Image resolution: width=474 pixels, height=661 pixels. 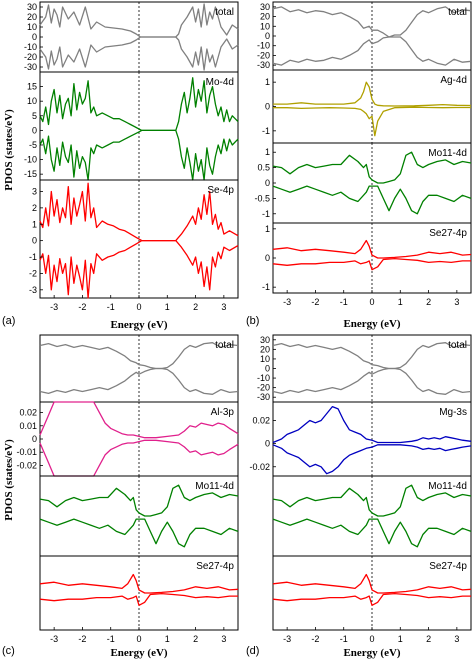 I want to click on y-tick-label: -0.01, so click(x=26, y=452).